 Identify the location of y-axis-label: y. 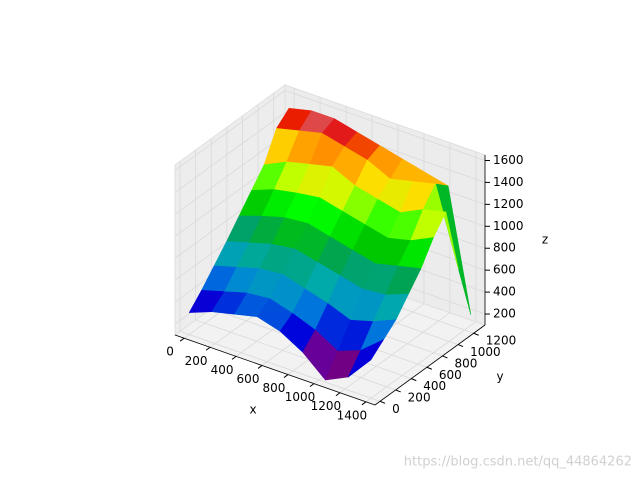
(499, 377).